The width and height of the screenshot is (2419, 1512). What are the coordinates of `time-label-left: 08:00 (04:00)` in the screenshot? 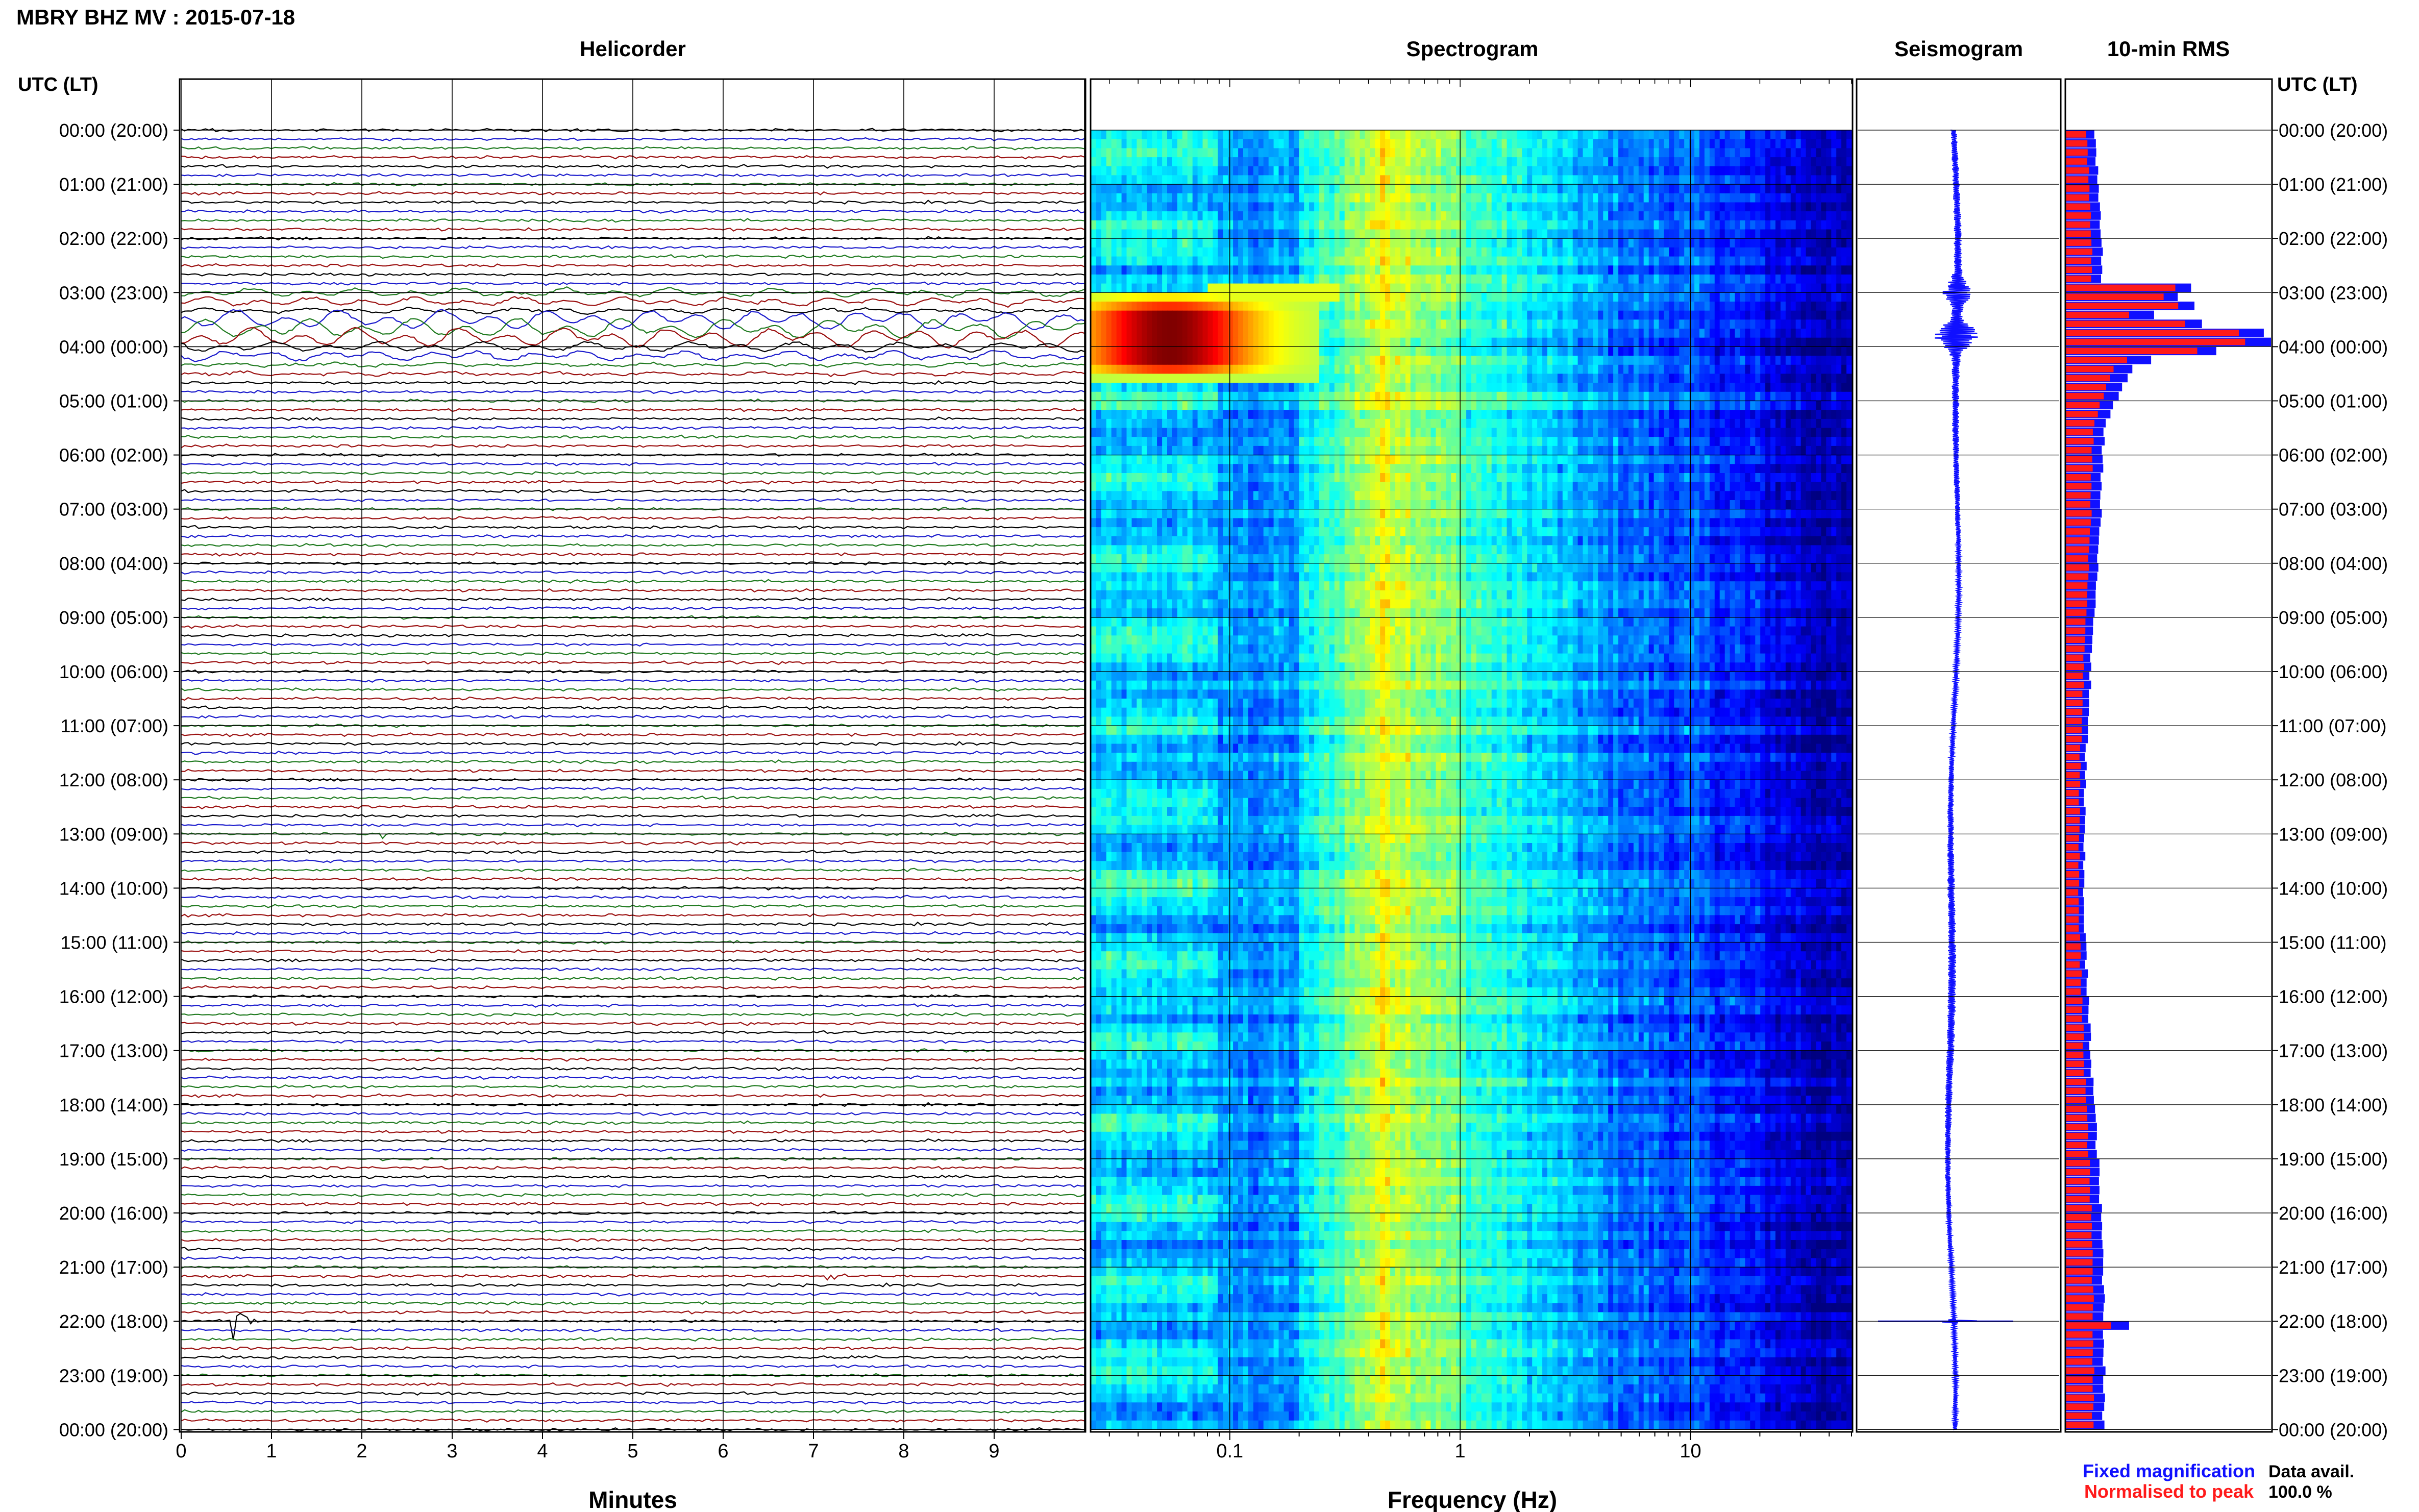 It's located at (113, 563).